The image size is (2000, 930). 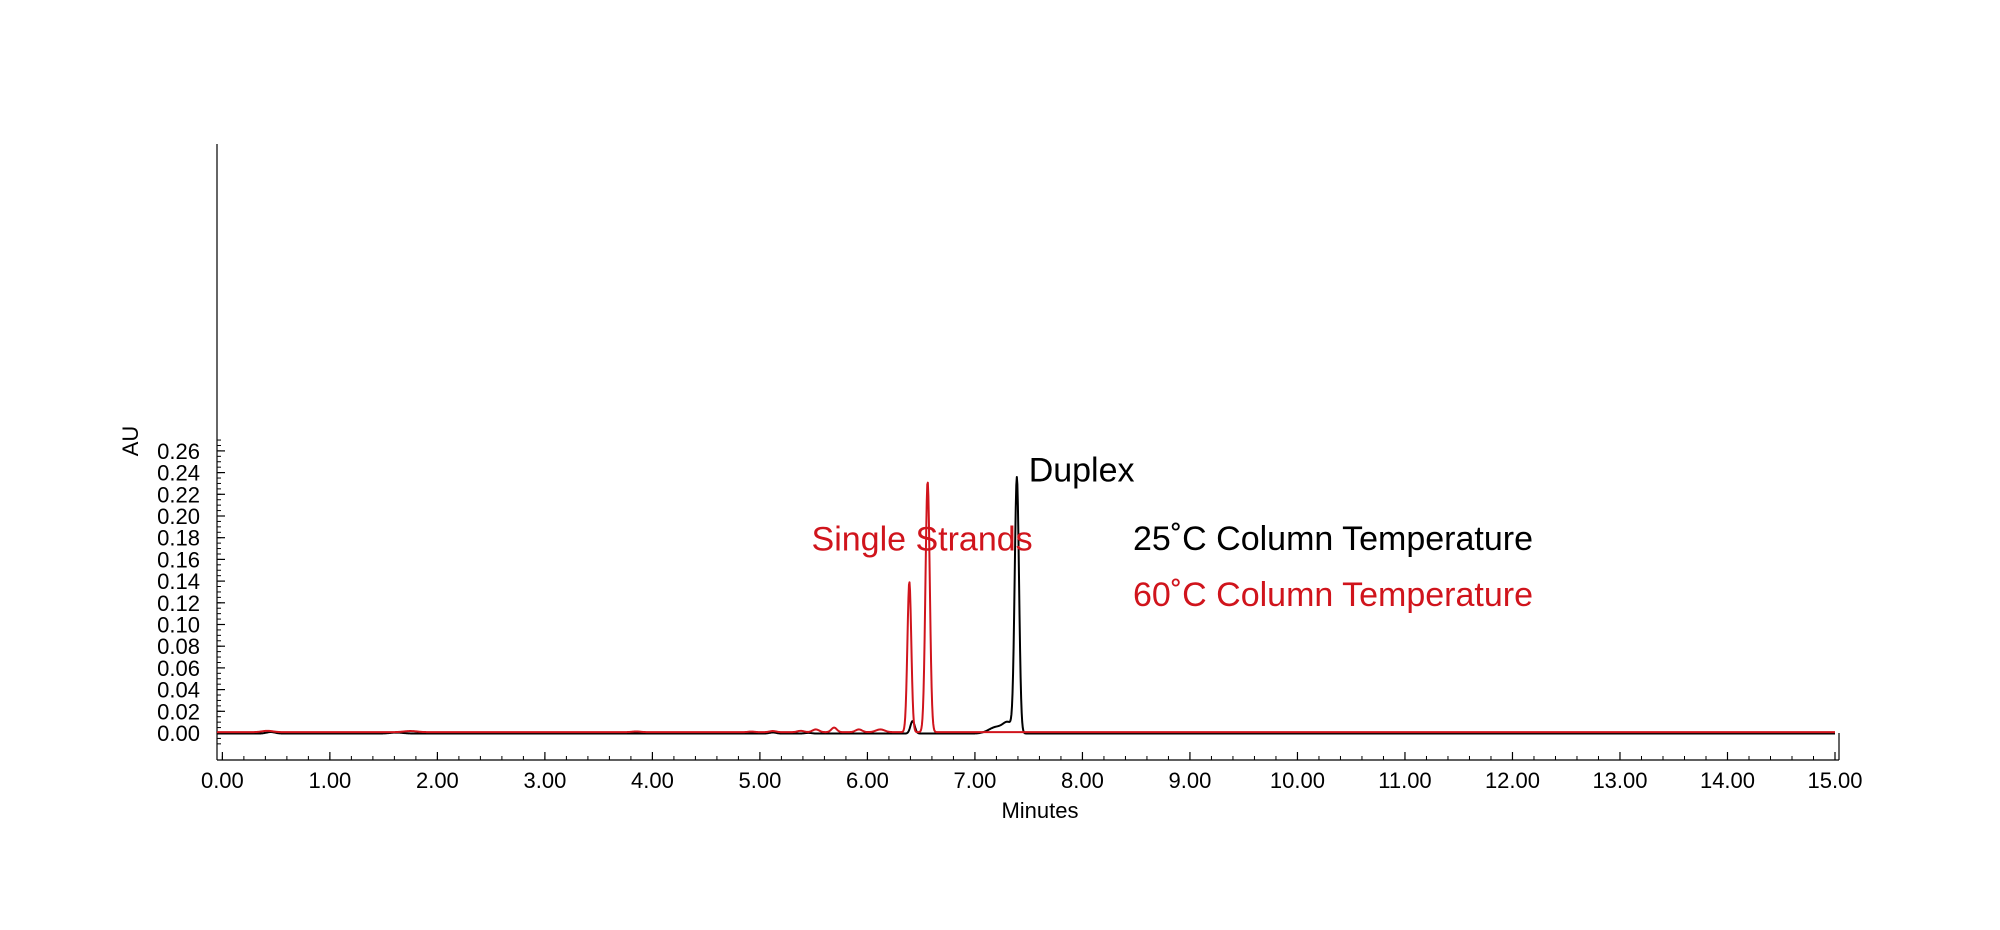 I want to click on x-tick-label: 7.00, so click(x=975, y=780).